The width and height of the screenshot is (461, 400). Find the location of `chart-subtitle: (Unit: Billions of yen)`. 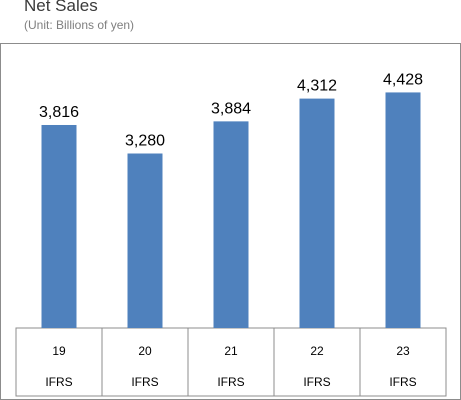

chart-subtitle: (Unit: Billions of yen) is located at coordinates (79, 25).